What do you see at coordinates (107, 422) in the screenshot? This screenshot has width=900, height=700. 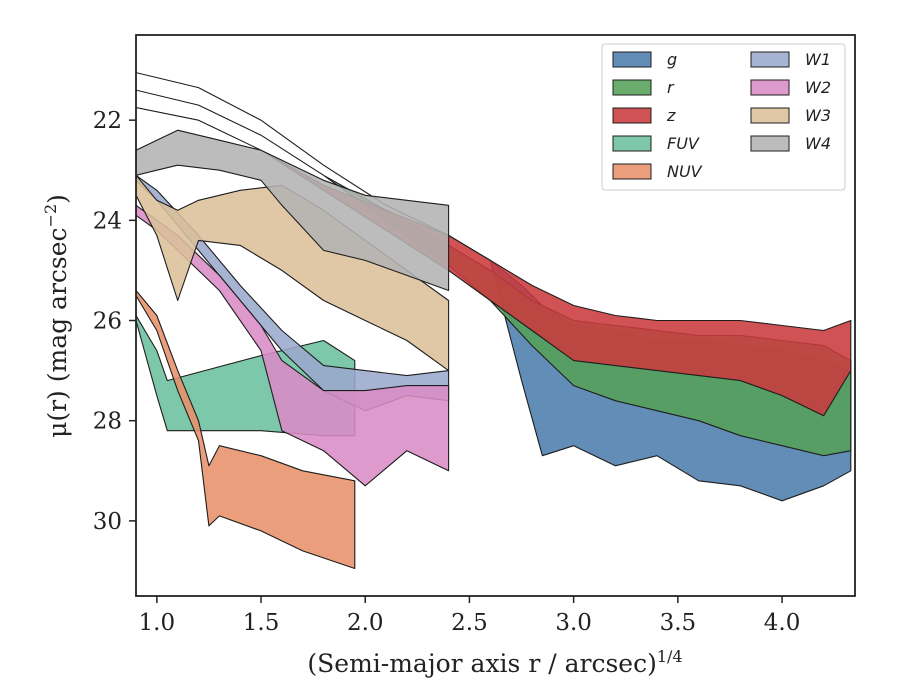 I see `y-tick-label: 28` at bounding box center [107, 422].